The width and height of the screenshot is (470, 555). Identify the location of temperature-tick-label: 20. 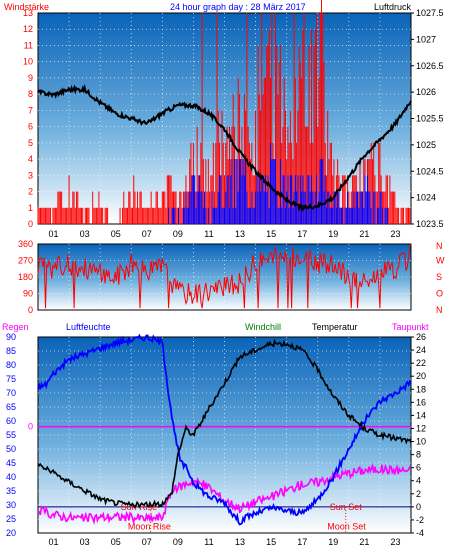
(421, 376).